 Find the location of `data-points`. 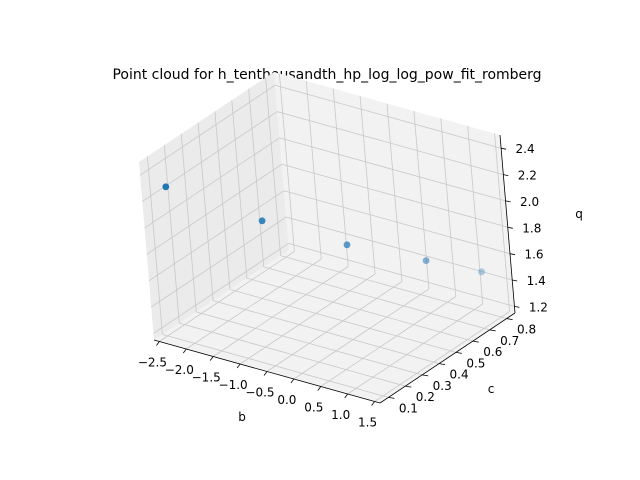

data-points is located at coordinates (323, 229).